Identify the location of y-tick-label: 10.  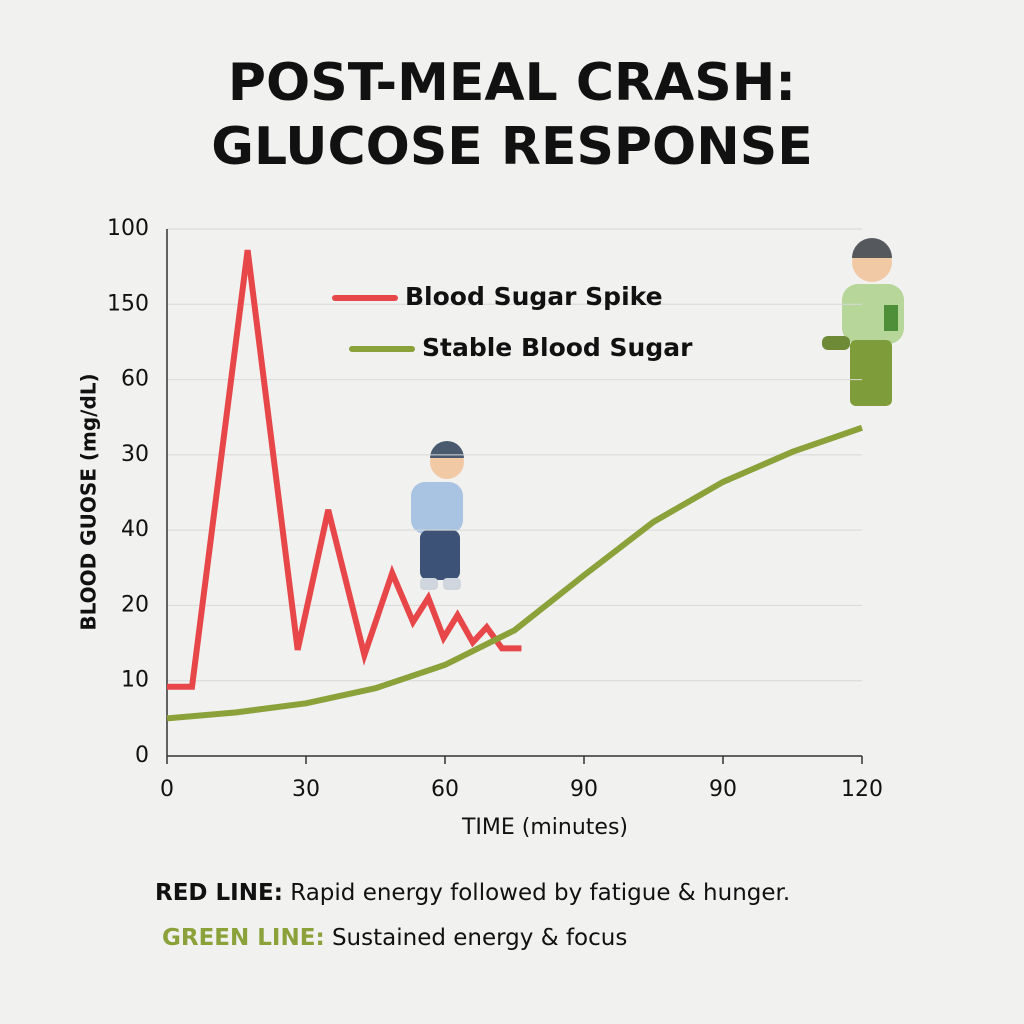
(135, 680).